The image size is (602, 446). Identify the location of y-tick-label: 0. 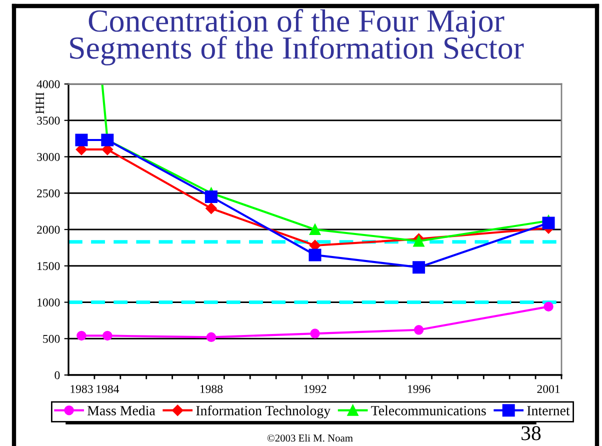
(57, 375).